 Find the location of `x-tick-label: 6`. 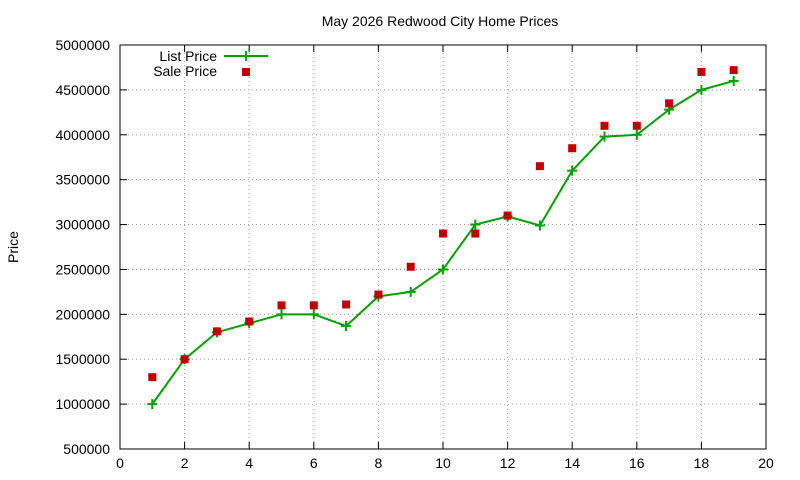

x-tick-label: 6 is located at coordinates (314, 463).